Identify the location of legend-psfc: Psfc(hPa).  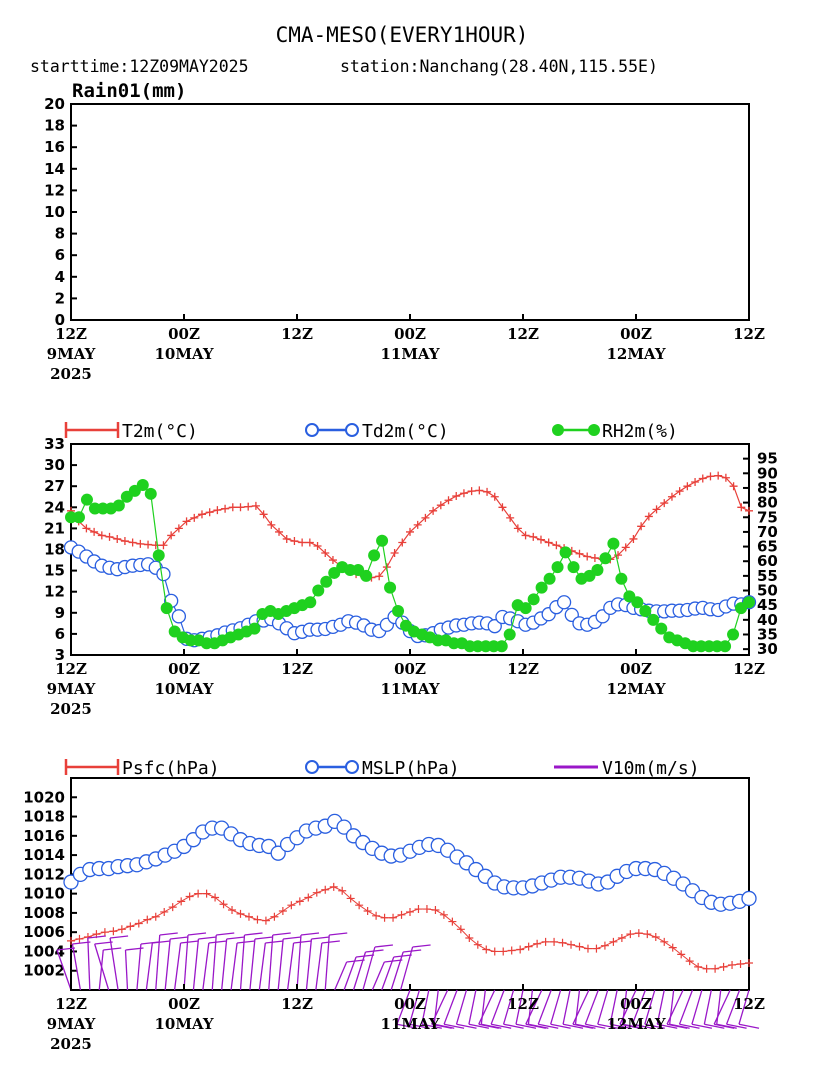
(142, 768).